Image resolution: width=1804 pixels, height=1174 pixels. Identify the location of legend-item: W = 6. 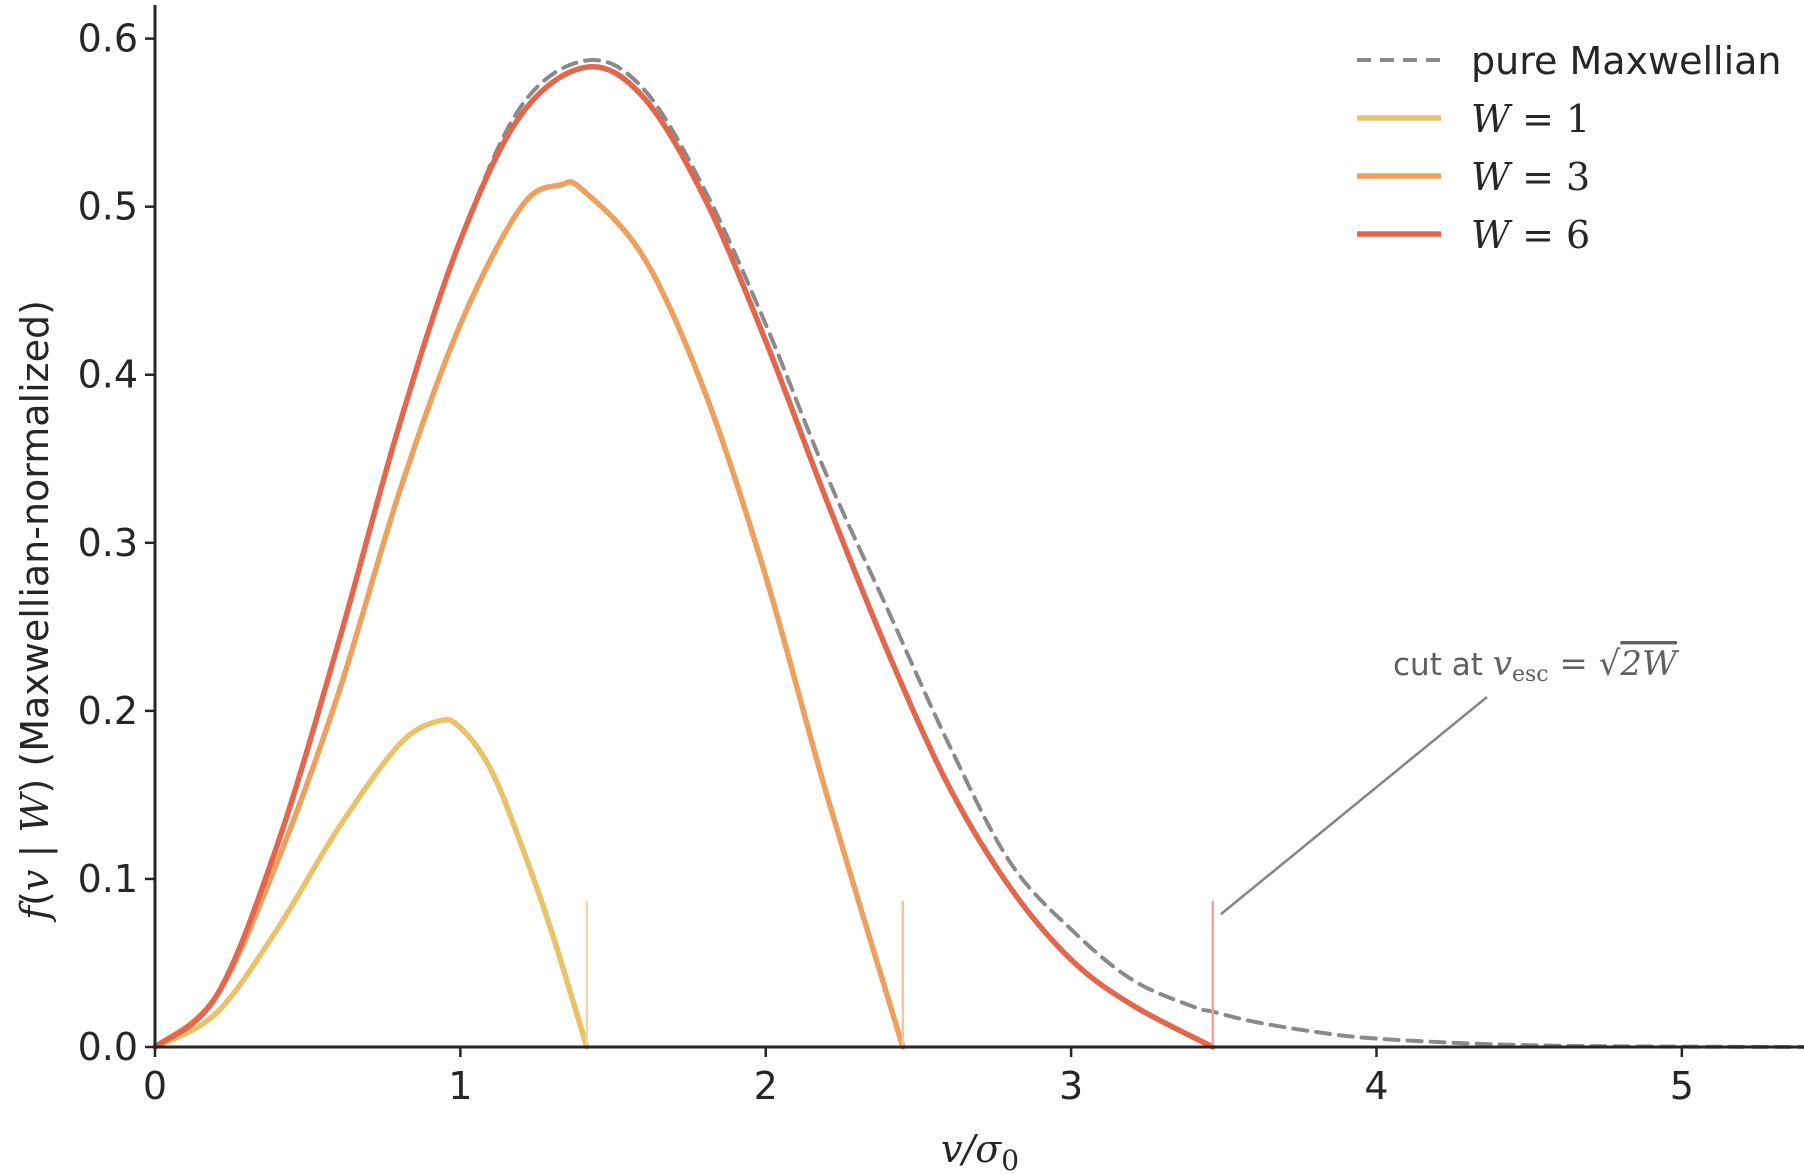
(1473, 235).